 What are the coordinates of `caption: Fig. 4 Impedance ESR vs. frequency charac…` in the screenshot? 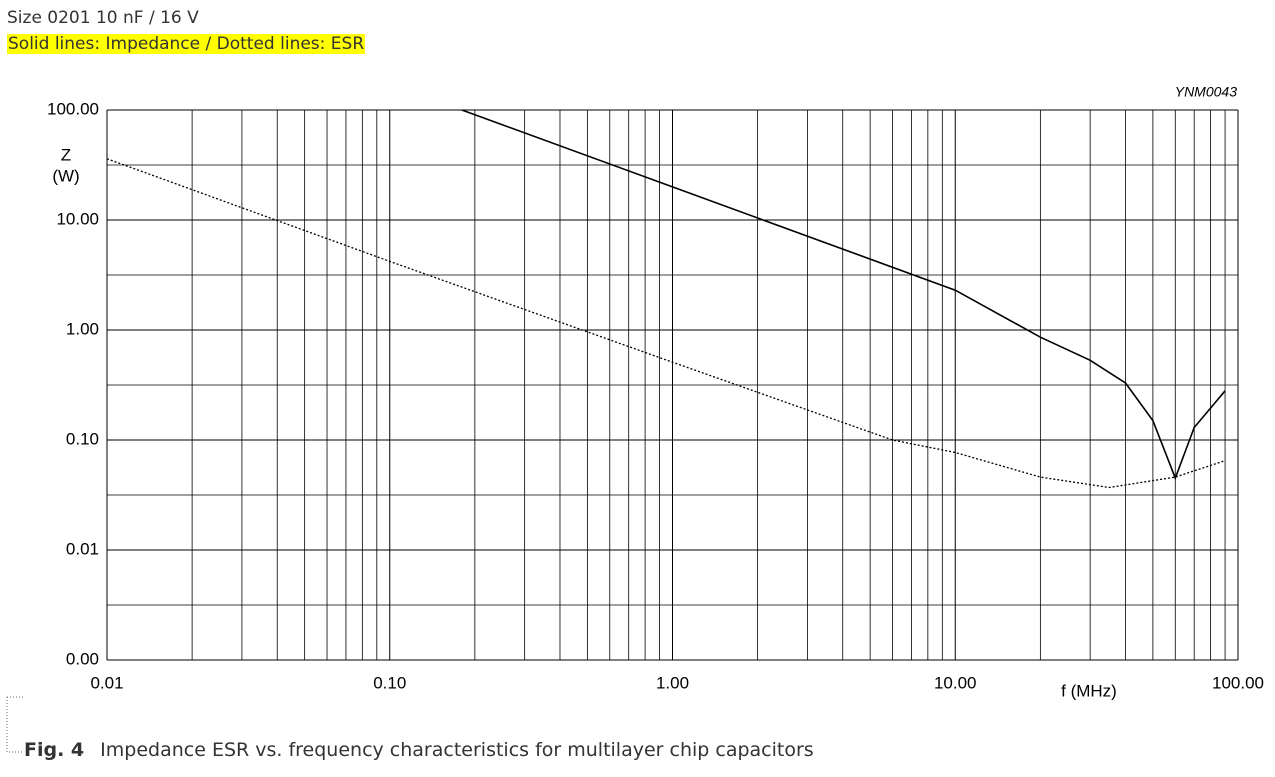 It's located at (419, 750).